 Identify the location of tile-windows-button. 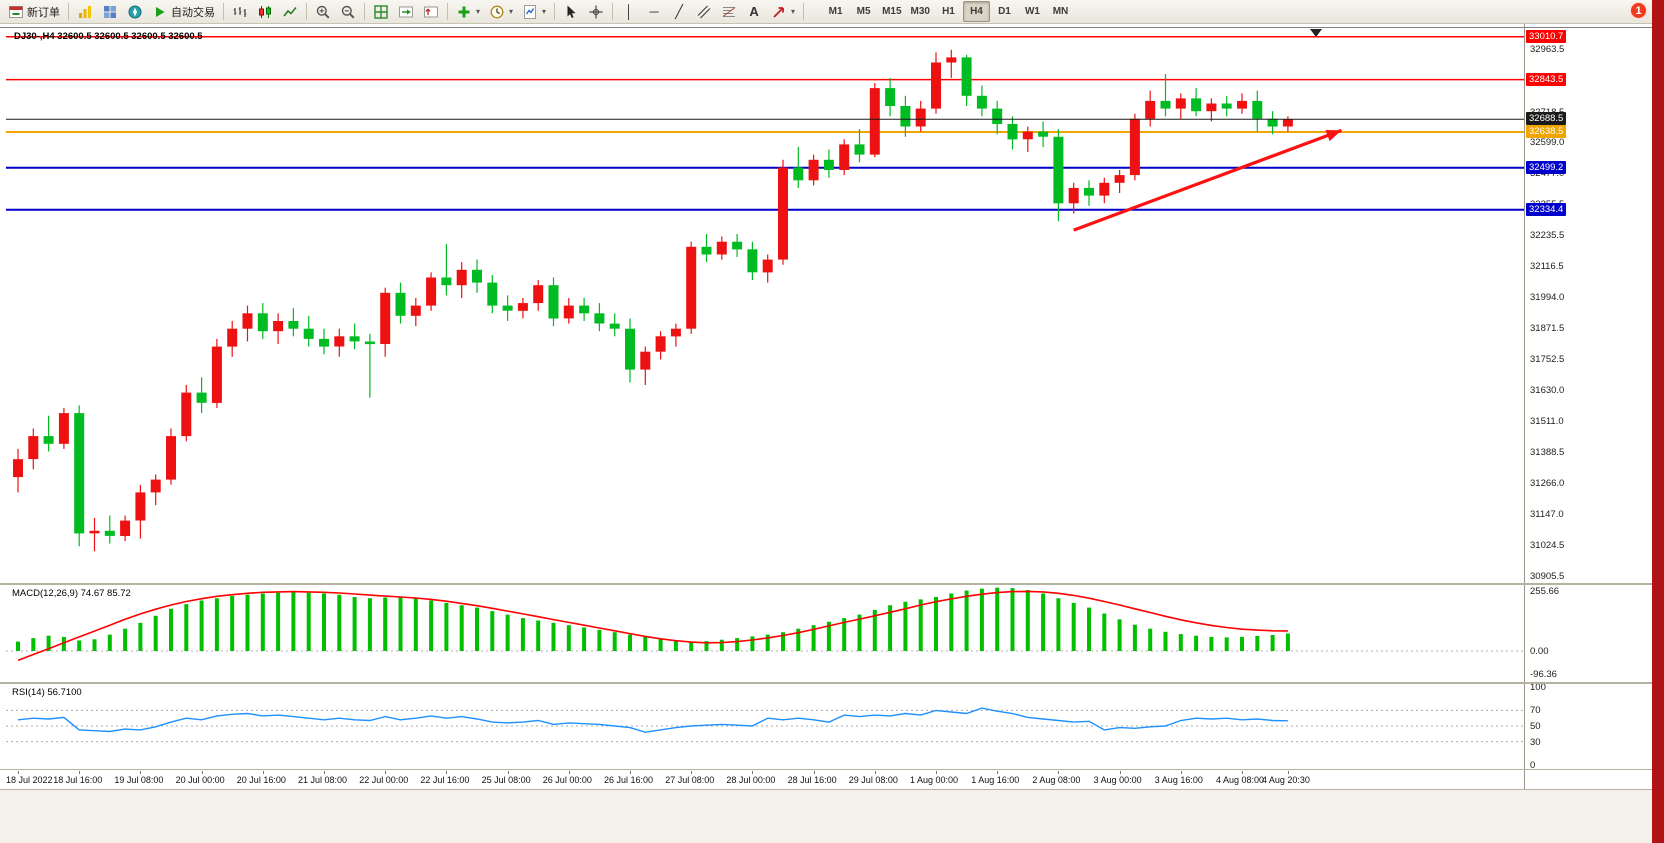
(381, 11).